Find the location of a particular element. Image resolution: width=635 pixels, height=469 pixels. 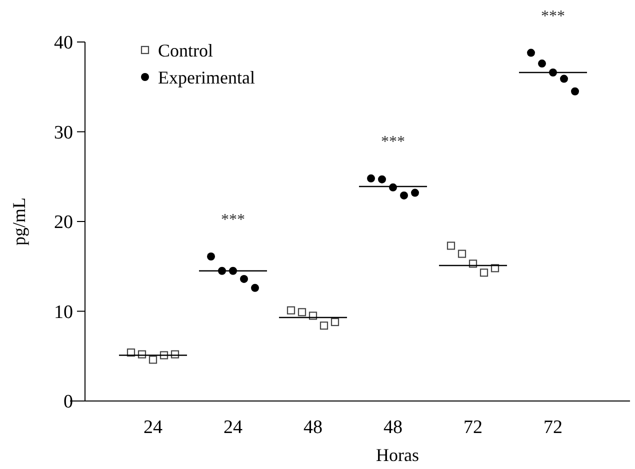

y-tick-label: 20 is located at coordinates (63, 223).